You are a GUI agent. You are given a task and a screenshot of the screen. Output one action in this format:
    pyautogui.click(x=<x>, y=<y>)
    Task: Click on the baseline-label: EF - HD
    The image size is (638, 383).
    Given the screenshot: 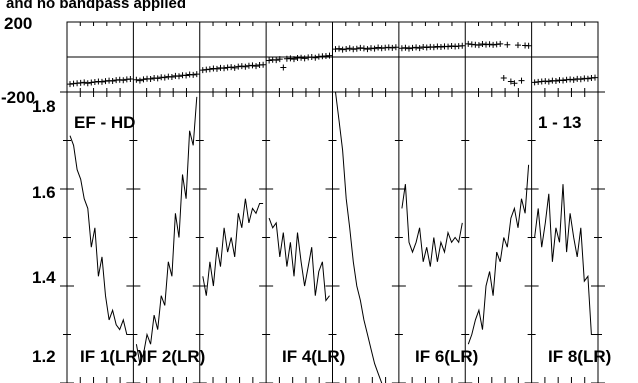 What is the action you would take?
    pyautogui.click(x=104, y=122)
    